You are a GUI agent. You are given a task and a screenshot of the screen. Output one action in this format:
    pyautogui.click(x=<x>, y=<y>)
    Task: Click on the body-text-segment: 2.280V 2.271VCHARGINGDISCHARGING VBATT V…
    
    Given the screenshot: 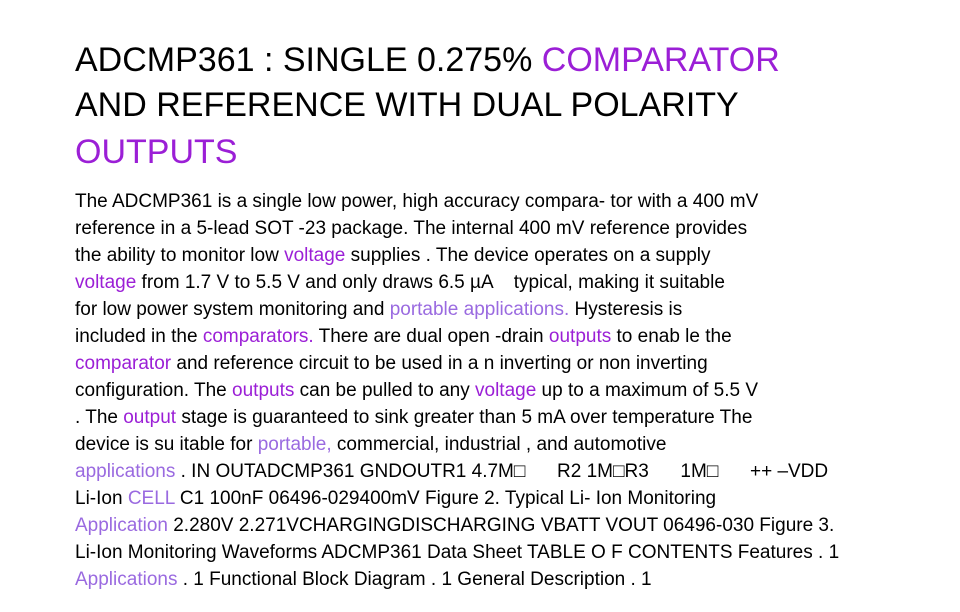 What is the action you would take?
    pyautogui.click(x=501, y=525)
    